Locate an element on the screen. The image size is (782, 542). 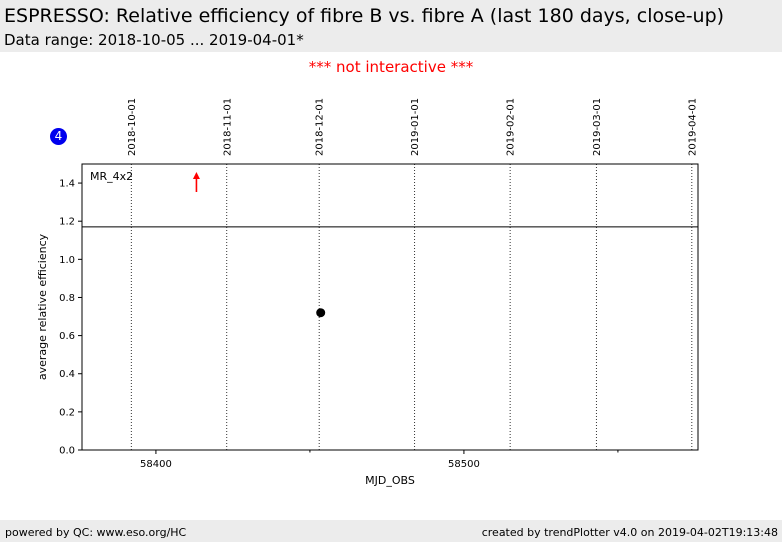
y-tick-label: 0.4 is located at coordinates (67, 374).